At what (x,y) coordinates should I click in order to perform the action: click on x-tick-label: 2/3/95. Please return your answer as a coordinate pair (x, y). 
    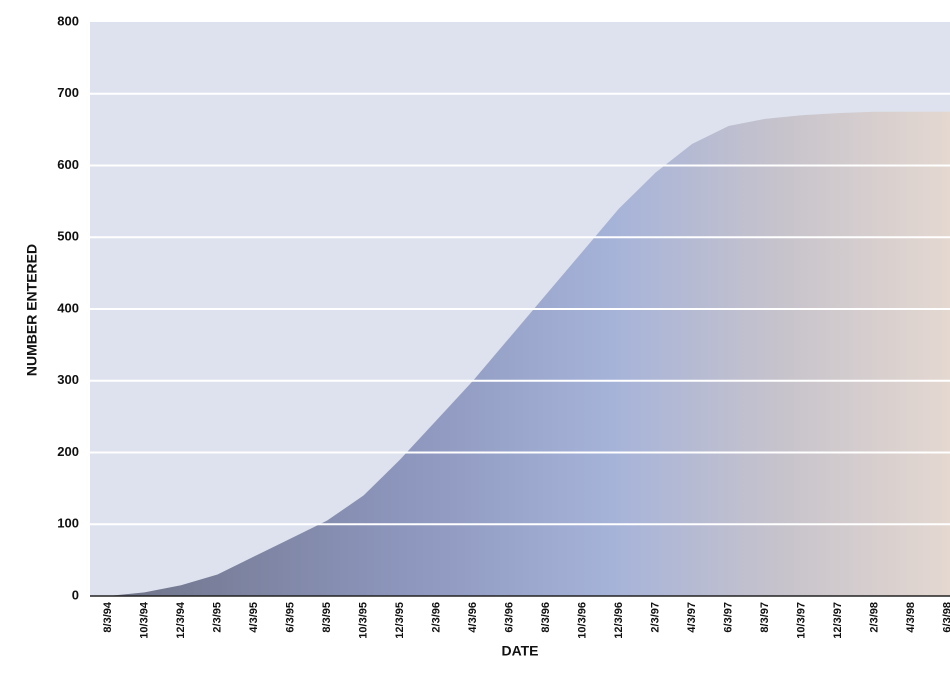
    Looking at the image, I should click on (217, 617).